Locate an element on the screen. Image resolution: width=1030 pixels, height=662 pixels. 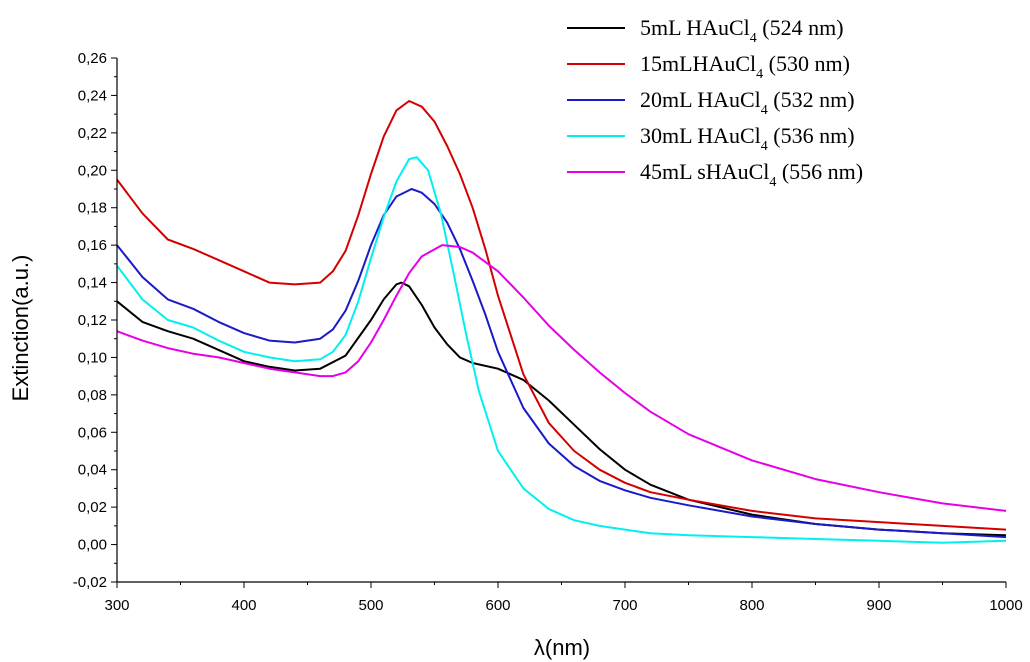
legend-label-4: 30mL HAuCl4 (536 nm) is located at coordinates (747, 138).